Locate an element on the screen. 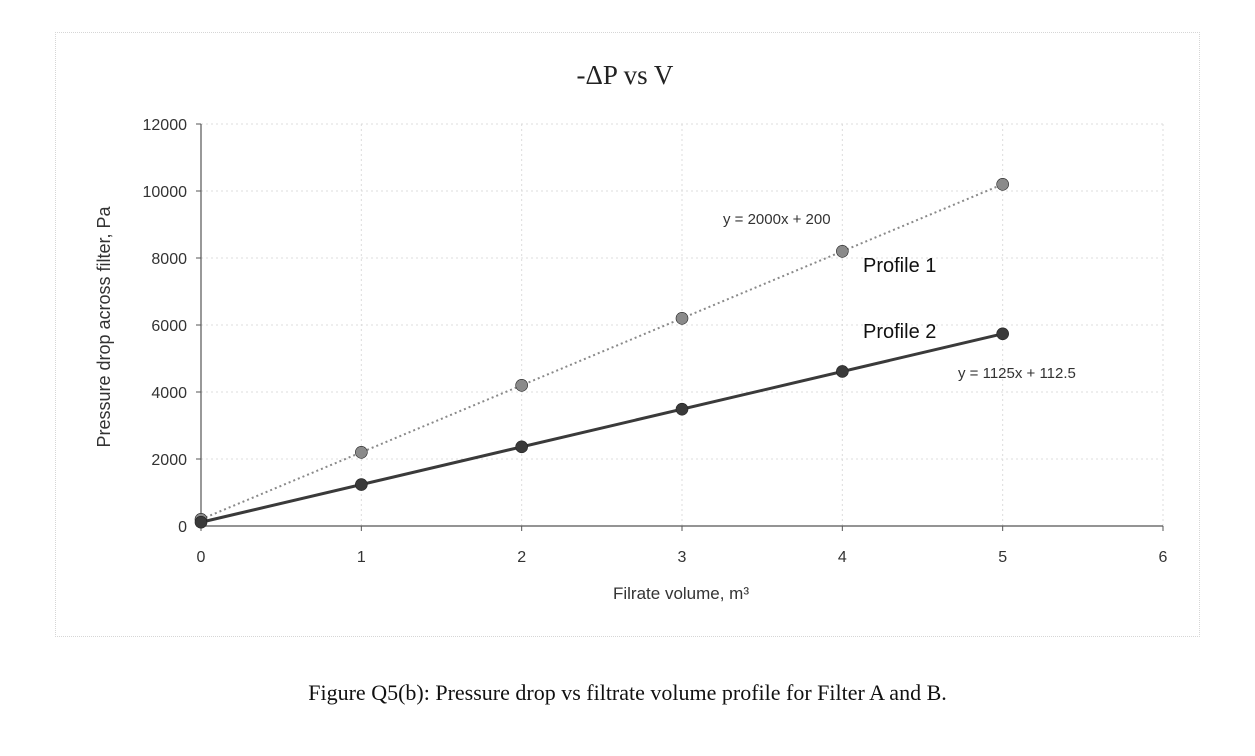 This screenshot has width=1255, height=756. x-tick-label: 4 is located at coordinates (842, 557).